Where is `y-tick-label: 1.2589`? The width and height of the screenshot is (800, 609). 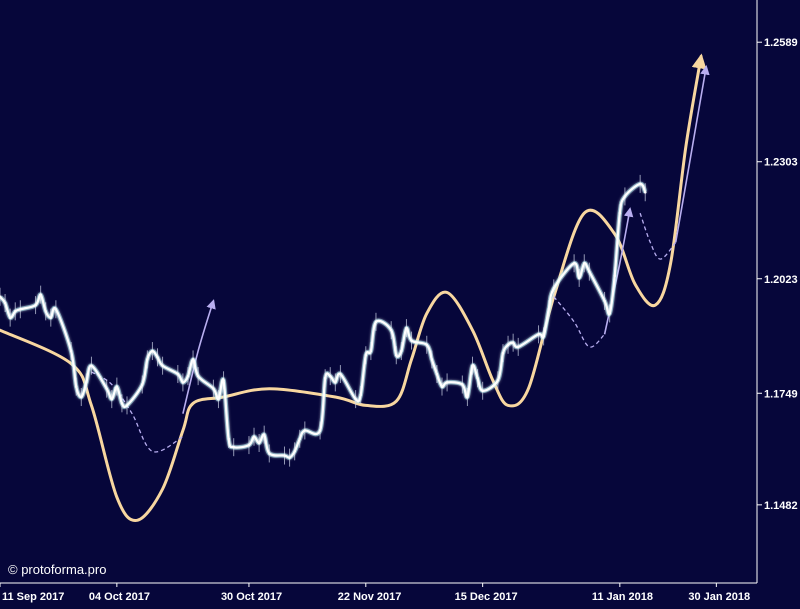 y-tick-label: 1.2589 is located at coordinates (781, 43).